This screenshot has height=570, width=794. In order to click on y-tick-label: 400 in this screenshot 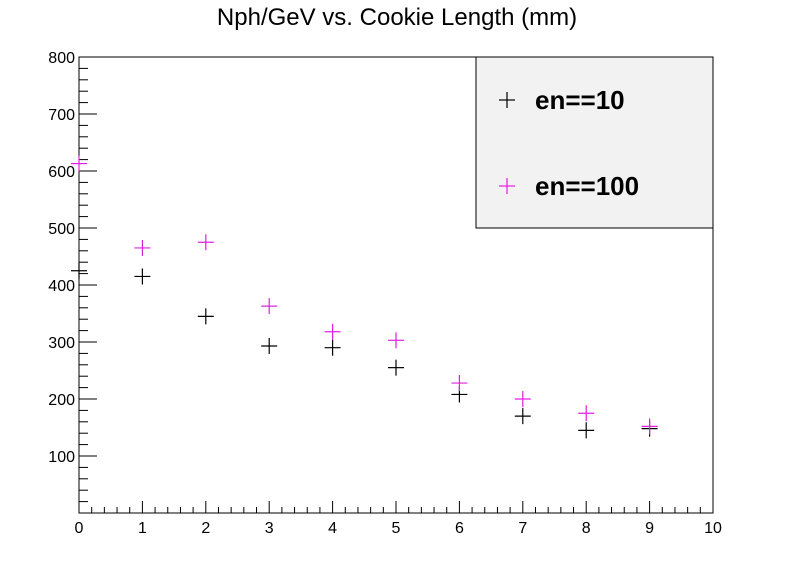, I will do `click(61, 286)`.